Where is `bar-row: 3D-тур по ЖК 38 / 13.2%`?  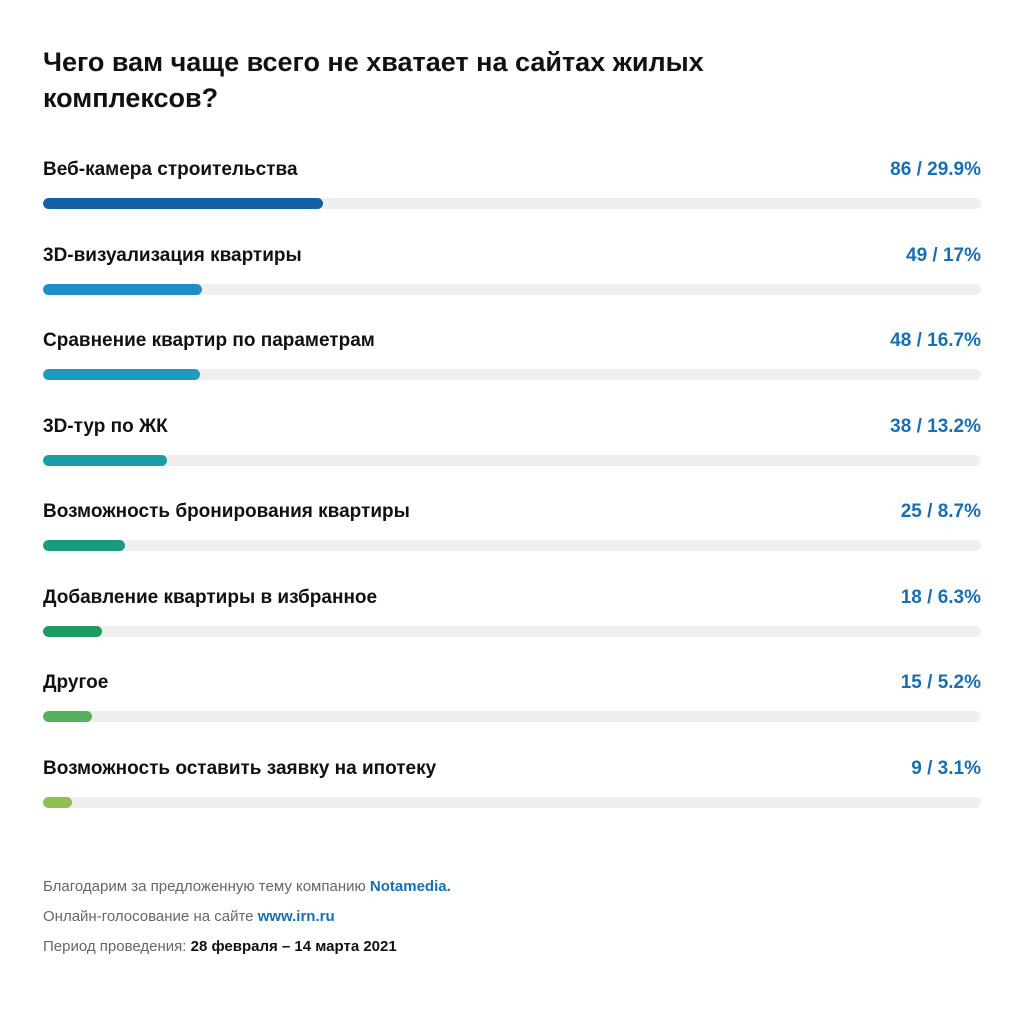
bar-row: 3D-тур по ЖК 38 / 13.2% is located at coordinates (512, 456).